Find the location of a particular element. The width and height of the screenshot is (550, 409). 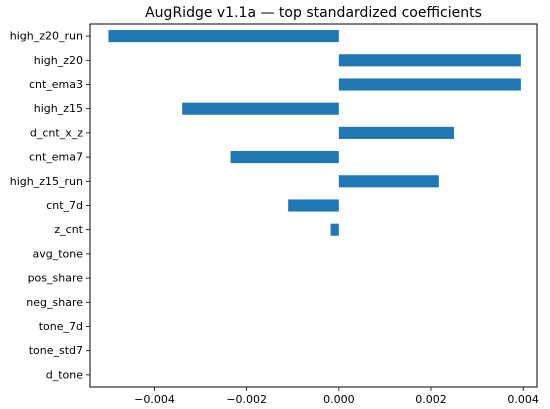

y-tick-label: d_tone is located at coordinates (64, 374).